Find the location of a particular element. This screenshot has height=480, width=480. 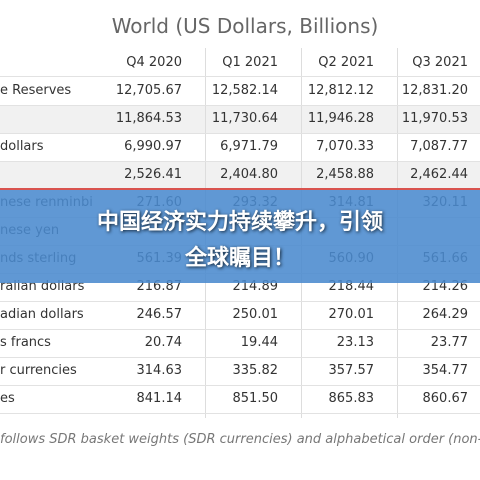

header-rule is located at coordinates (240, 76).